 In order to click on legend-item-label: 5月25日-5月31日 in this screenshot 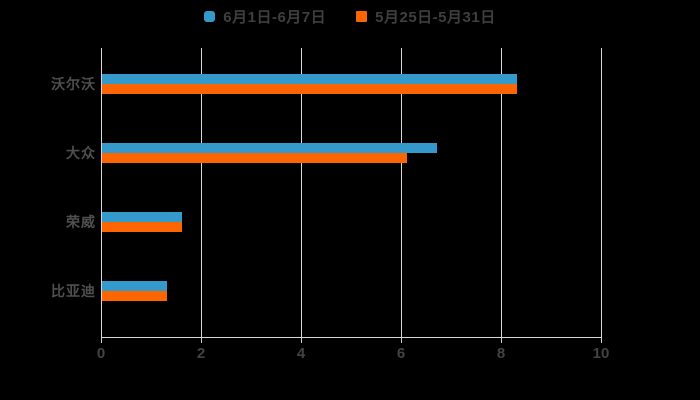, I will do `click(435, 17)`.